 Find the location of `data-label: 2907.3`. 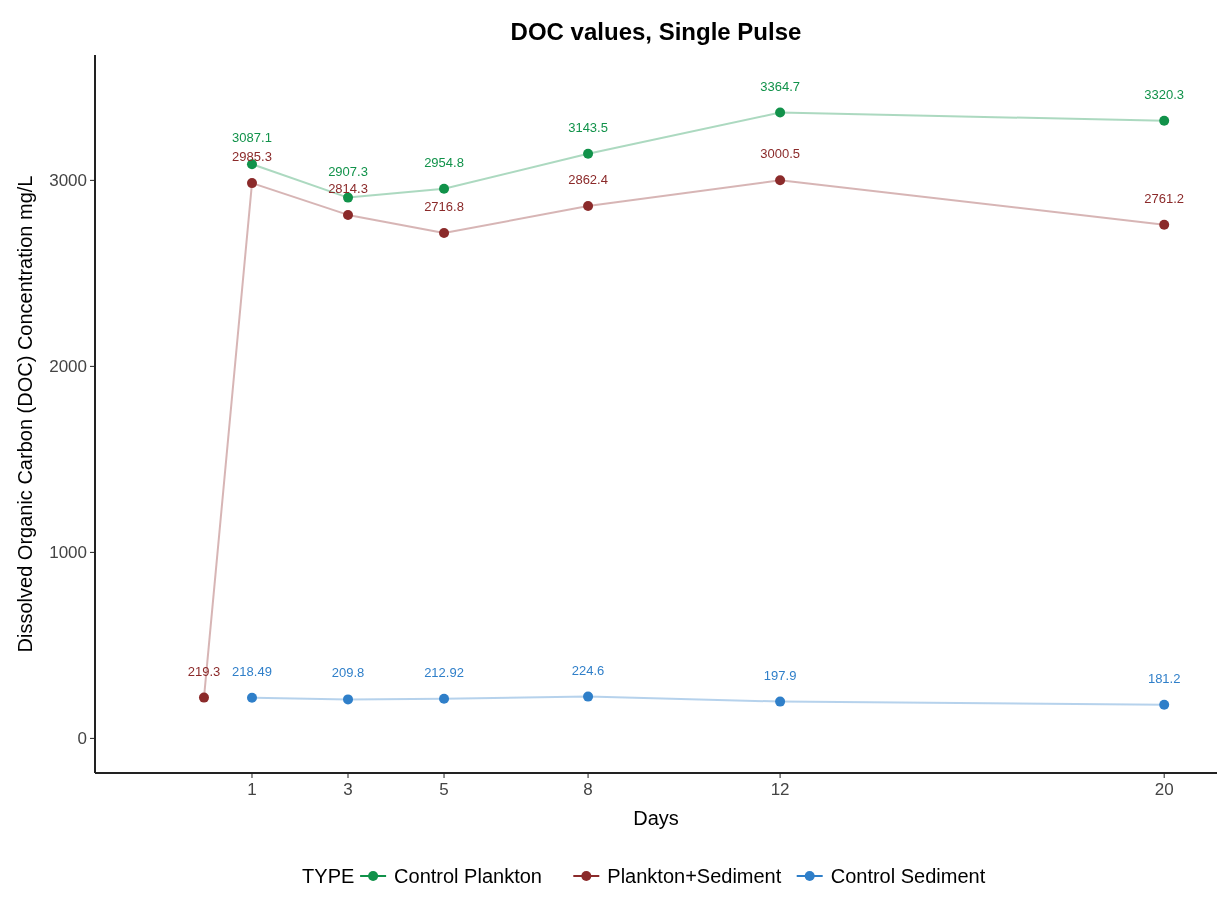

data-label: 2907.3 is located at coordinates (348, 171).